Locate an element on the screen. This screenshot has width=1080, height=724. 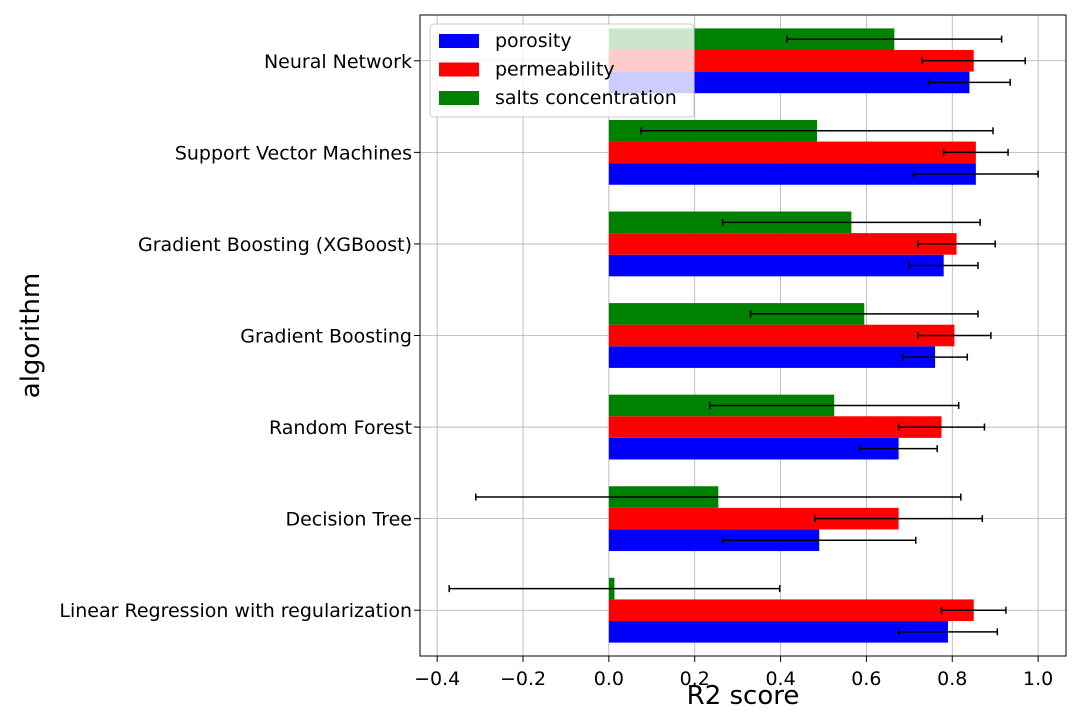
x-tick-label: 0.6 is located at coordinates (866, 679).